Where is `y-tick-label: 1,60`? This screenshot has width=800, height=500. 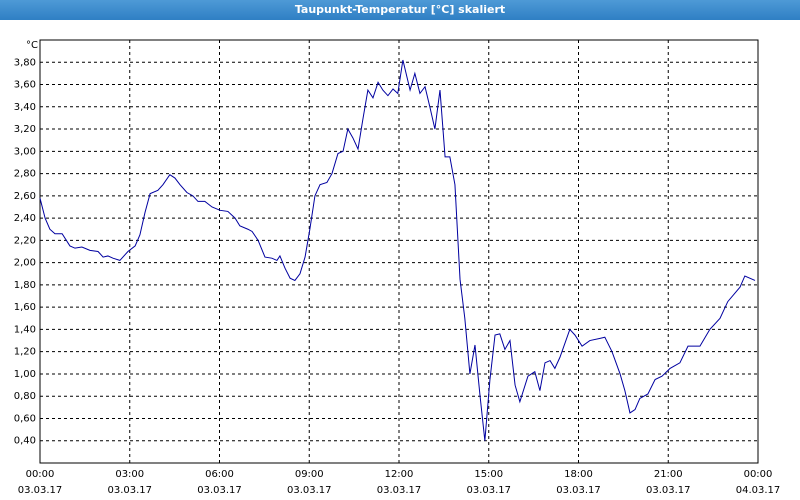
y-tick-label: 1,60 is located at coordinates (25, 307).